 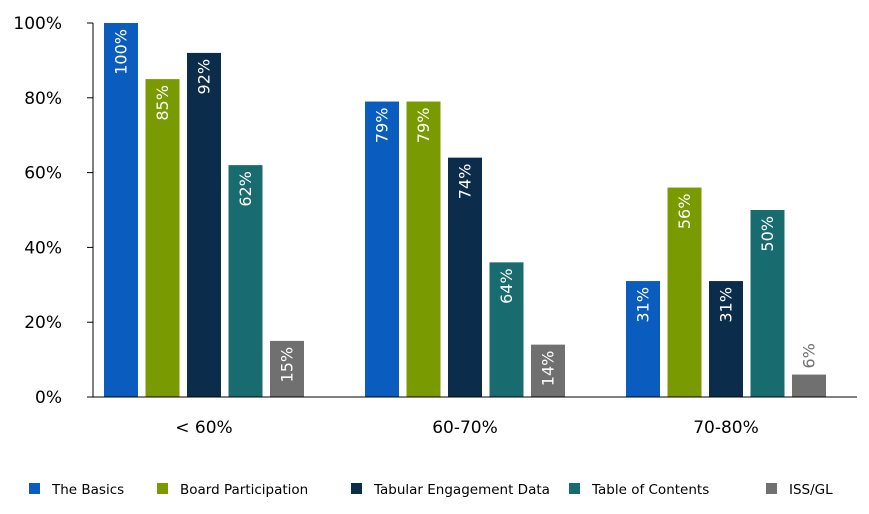 What do you see at coordinates (465, 182) in the screenshot?
I see `data-label: 74%` at bounding box center [465, 182].